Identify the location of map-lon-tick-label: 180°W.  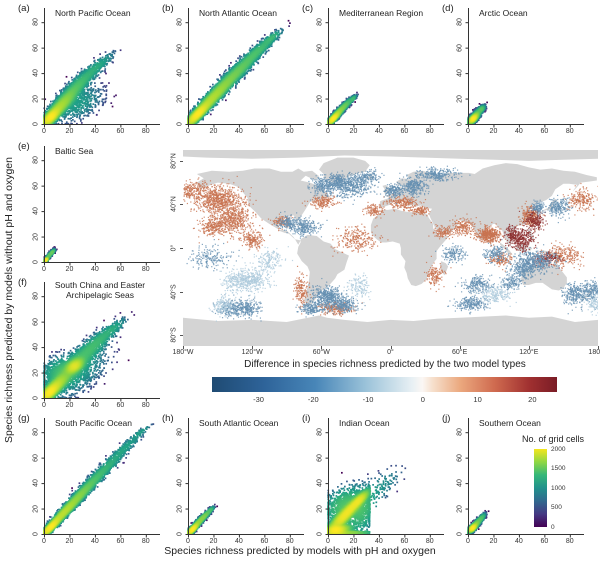
(183, 352).